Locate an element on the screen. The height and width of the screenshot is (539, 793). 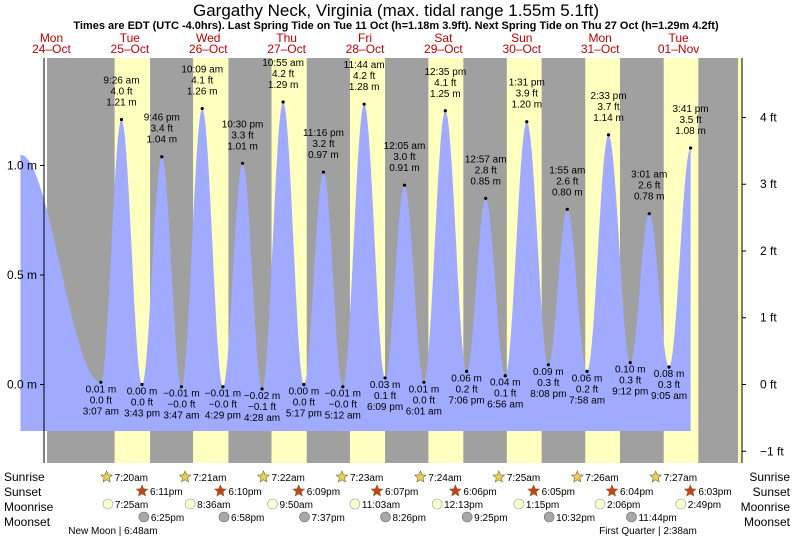
tide-time-label: 12:05 am is located at coordinates (405, 146).